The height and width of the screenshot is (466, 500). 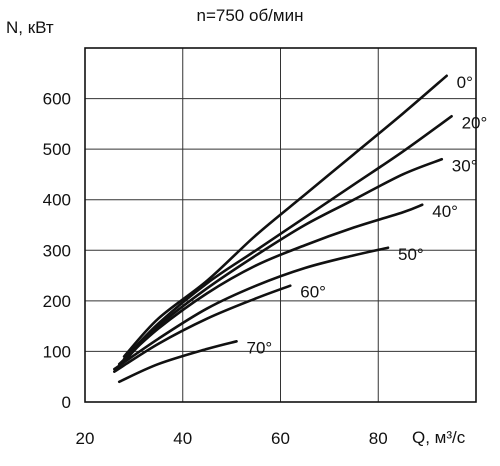 What do you see at coordinates (85, 438) in the screenshot?
I see `x-tick-label: 20` at bounding box center [85, 438].